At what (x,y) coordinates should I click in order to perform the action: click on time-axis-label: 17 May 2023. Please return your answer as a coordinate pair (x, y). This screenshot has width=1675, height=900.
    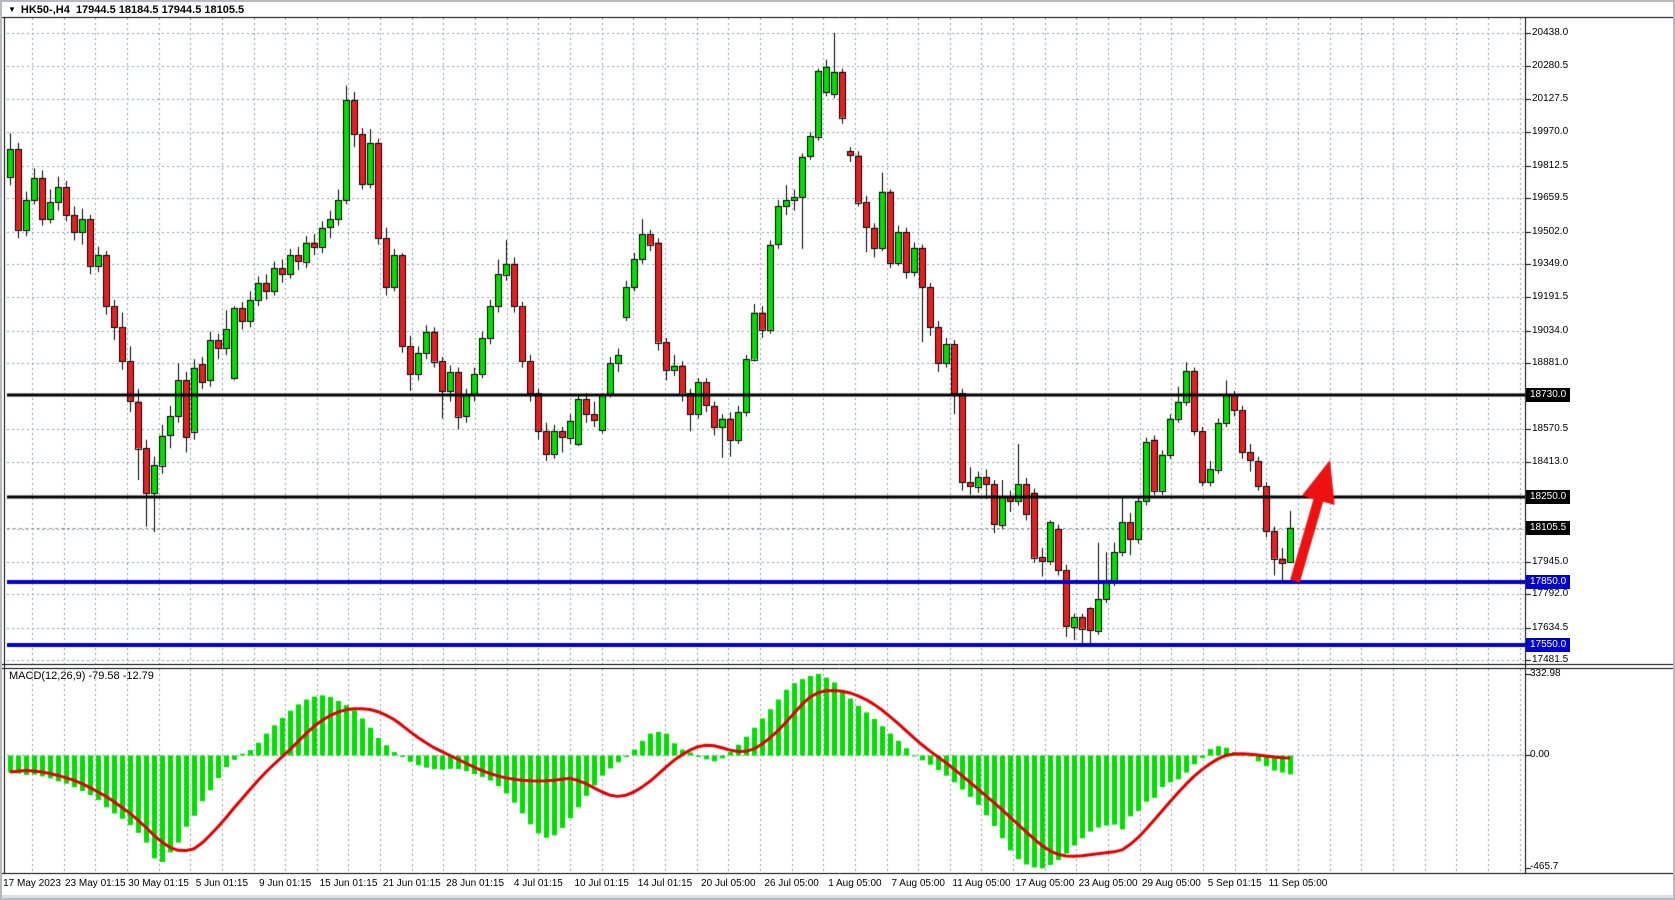
    Looking at the image, I should click on (32, 883).